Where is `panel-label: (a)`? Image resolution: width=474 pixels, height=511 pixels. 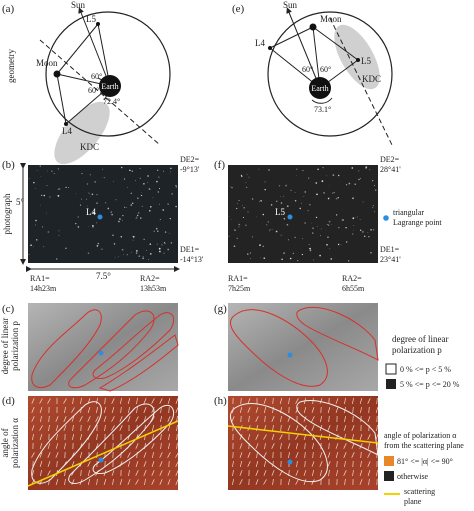
panel-label: (a) is located at coordinates (8, 9).